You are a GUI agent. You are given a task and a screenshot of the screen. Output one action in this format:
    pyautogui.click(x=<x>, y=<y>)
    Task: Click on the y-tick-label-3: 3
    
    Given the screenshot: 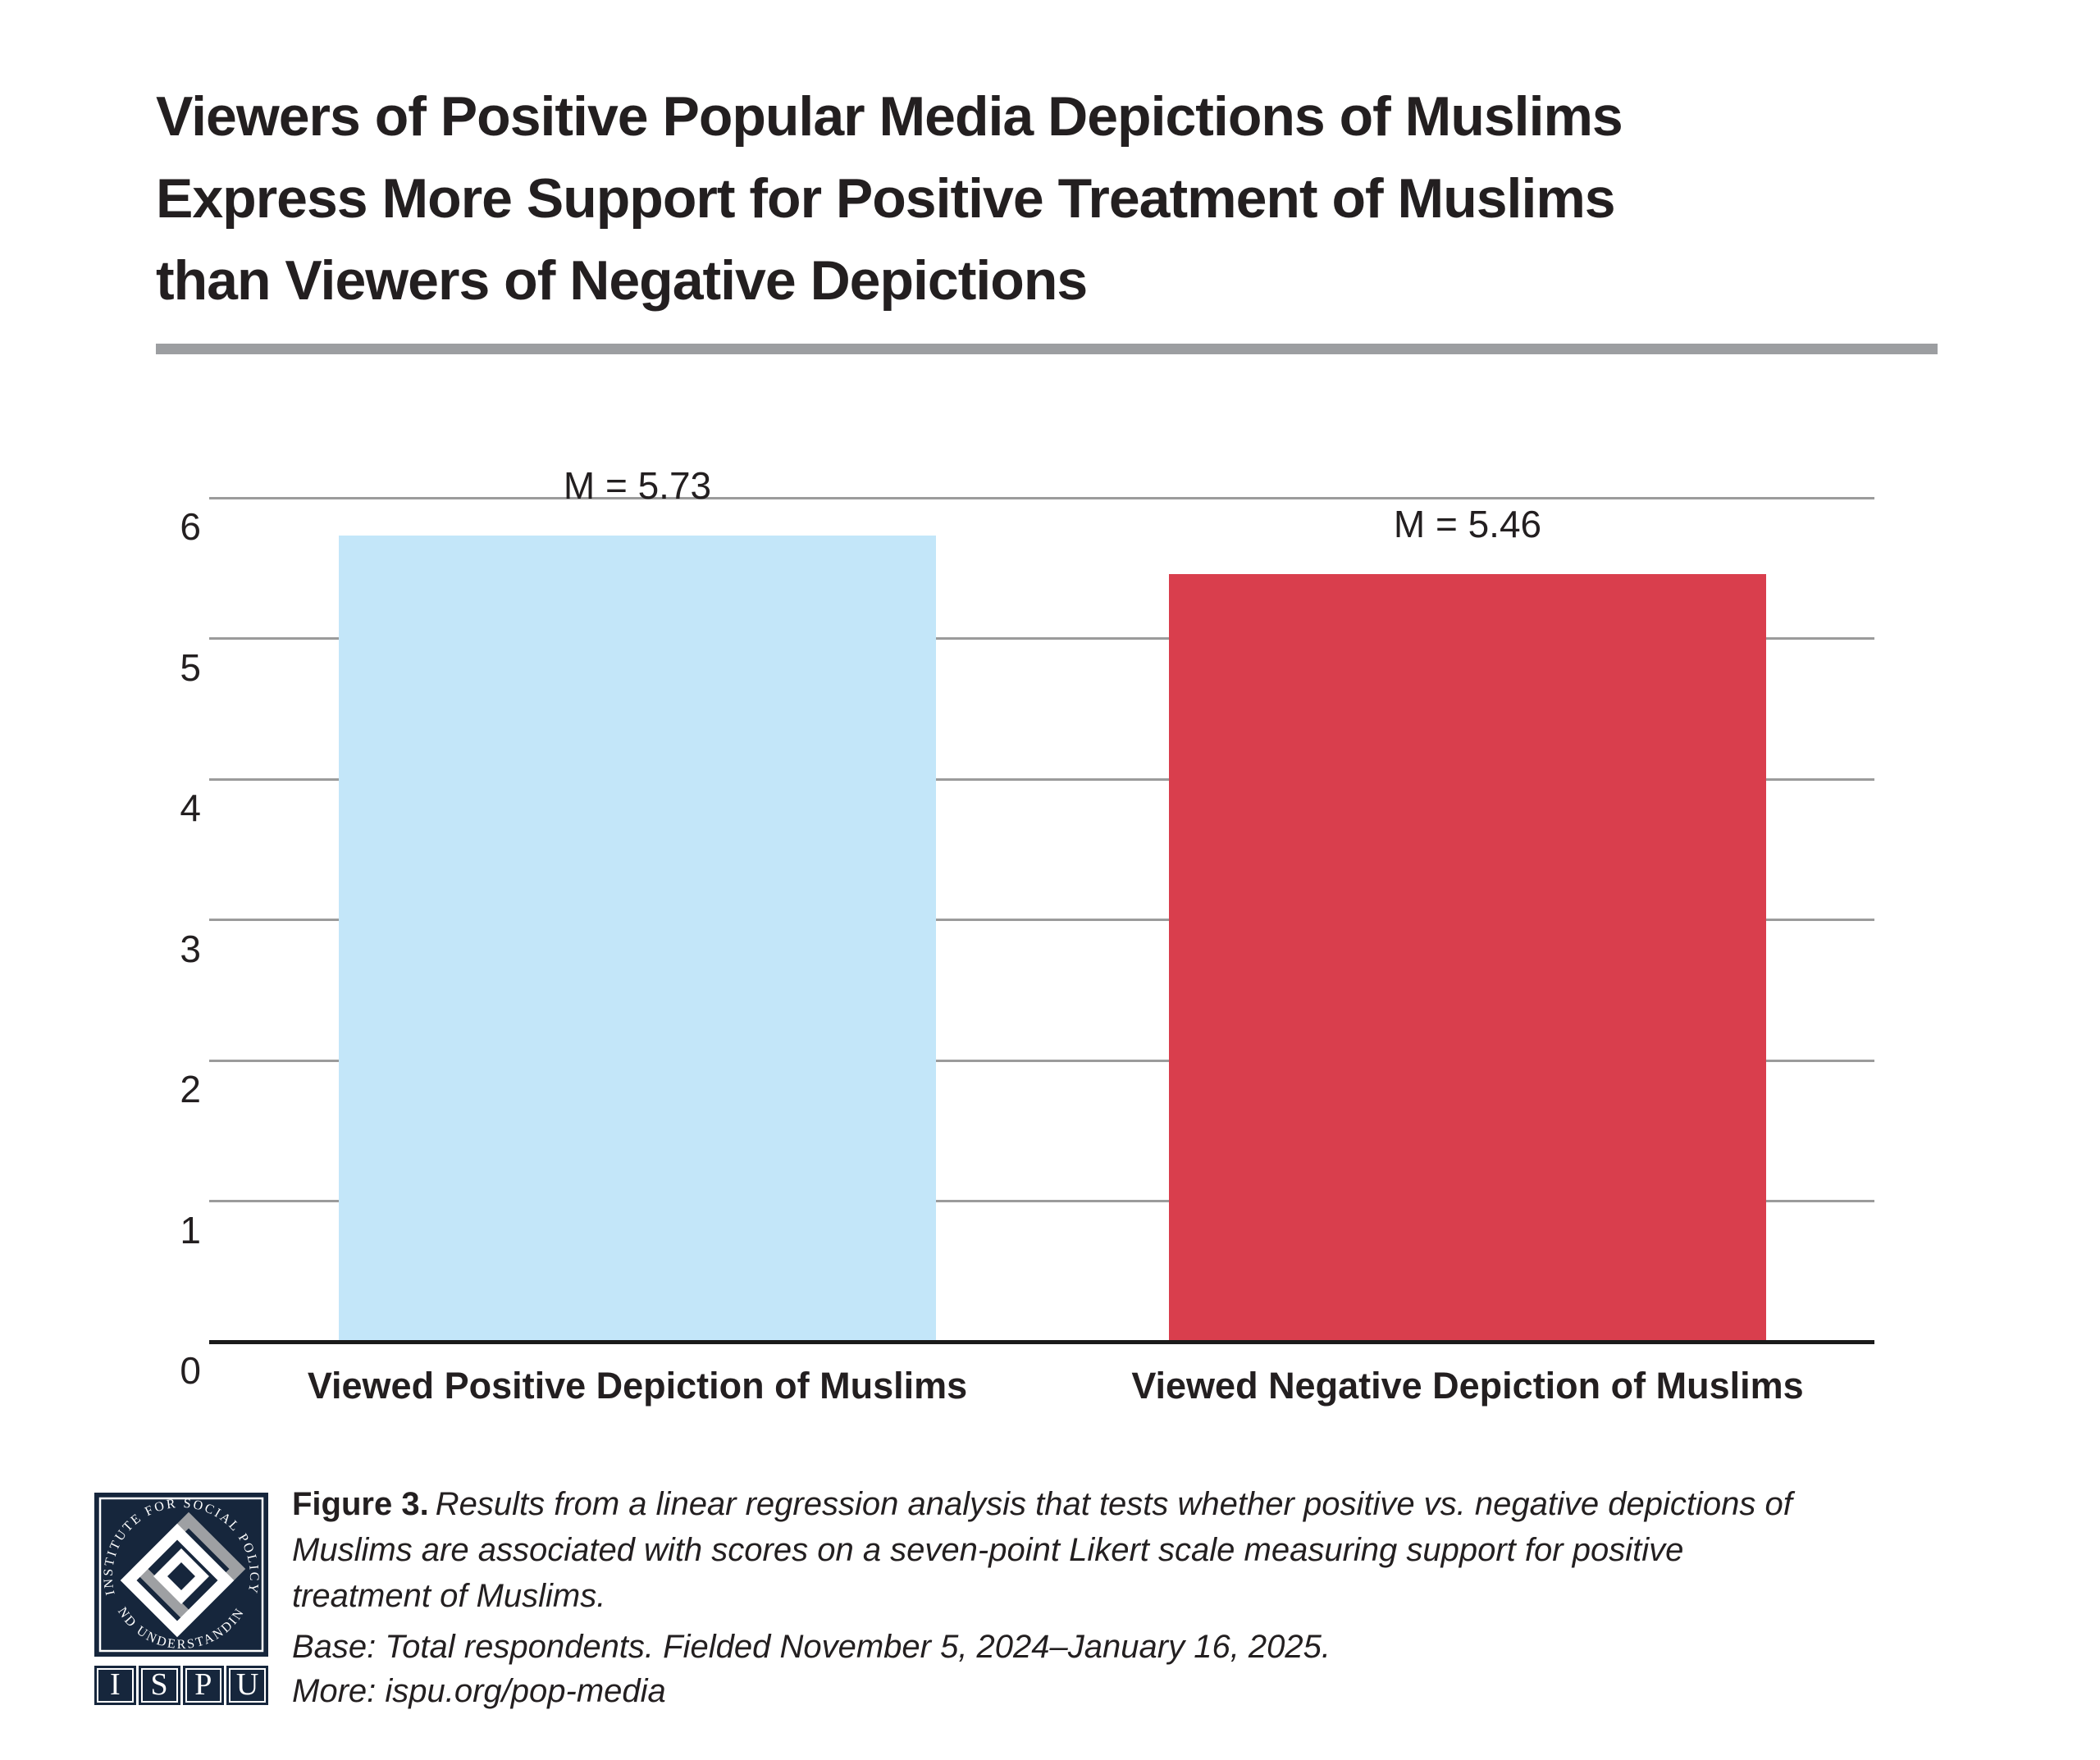 What is the action you would take?
    pyautogui.click(x=191, y=948)
    